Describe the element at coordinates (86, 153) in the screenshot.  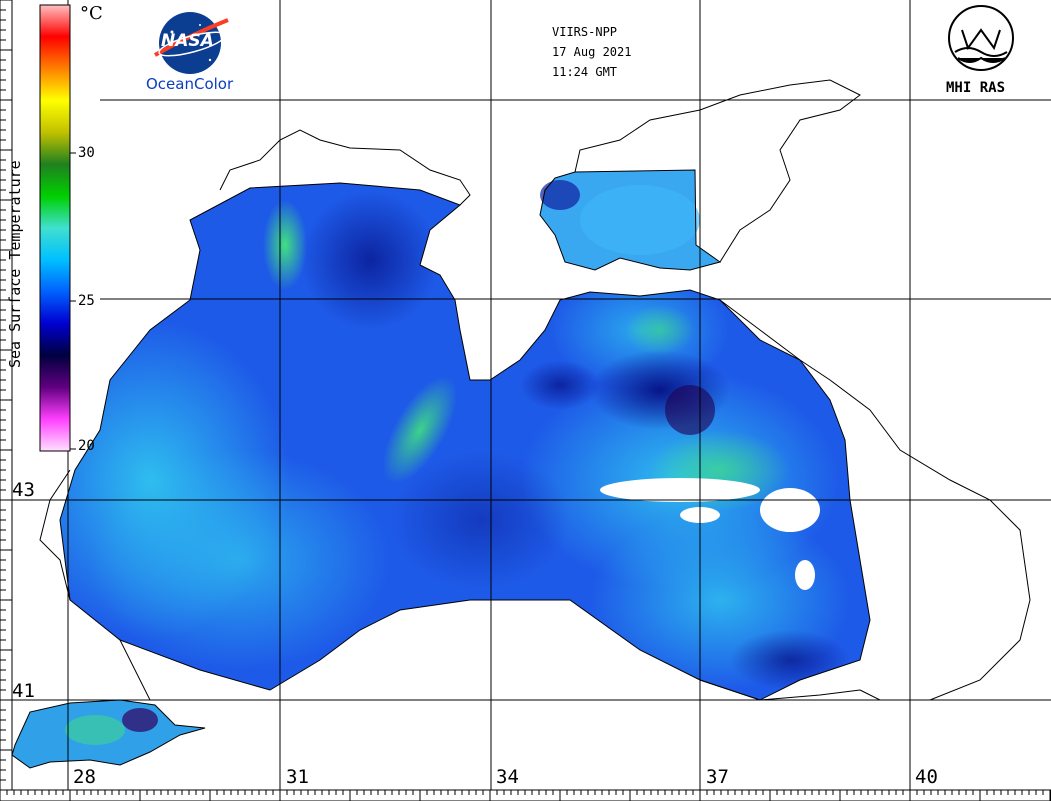
I see `colorbar-tick-30: 30` at that location.